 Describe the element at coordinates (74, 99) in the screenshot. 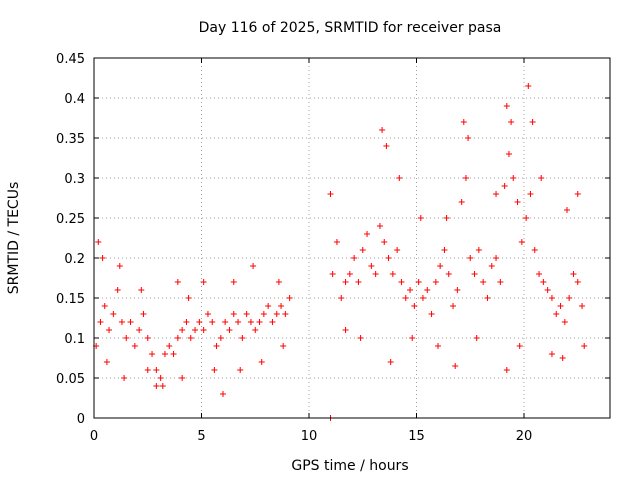

I see `y-tick-label: 0.4` at that location.